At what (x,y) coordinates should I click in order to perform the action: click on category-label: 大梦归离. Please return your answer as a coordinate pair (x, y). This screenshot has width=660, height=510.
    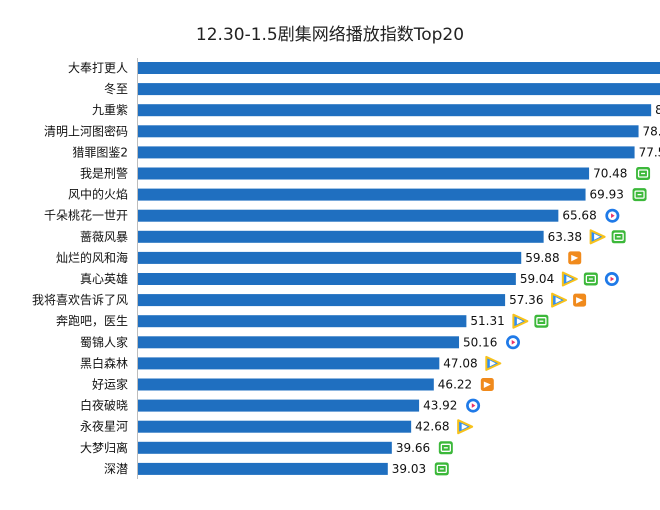
    Looking at the image, I should click on (104, 447).